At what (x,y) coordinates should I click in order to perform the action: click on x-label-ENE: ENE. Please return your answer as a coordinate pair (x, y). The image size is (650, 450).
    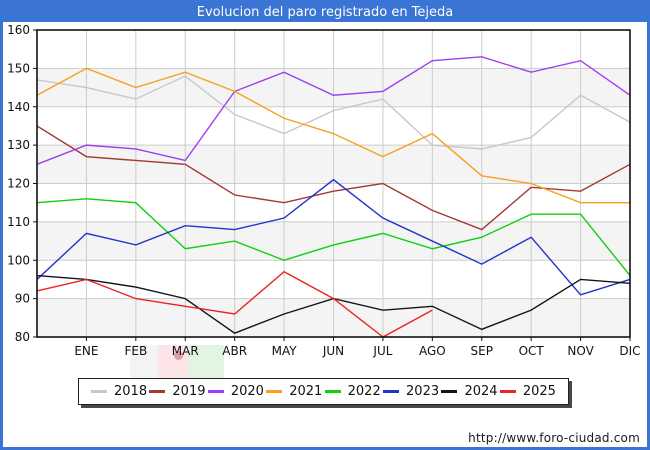
    Looking at the image, I should click on (86, 351).